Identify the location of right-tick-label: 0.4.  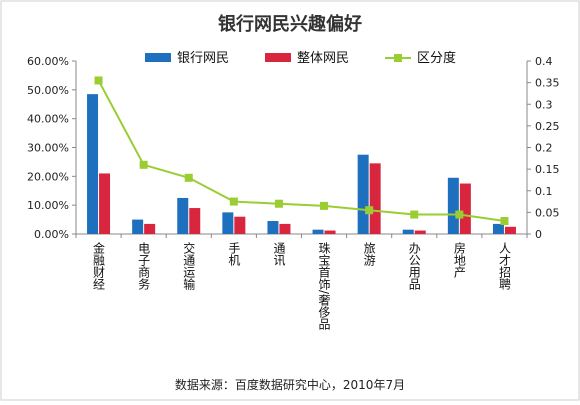
(544, 61).